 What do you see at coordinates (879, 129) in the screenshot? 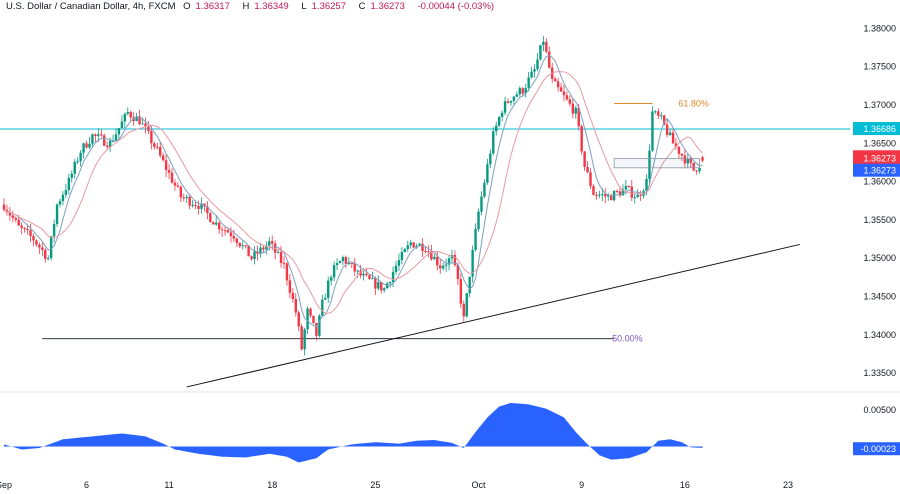
I see `price-tag-label: 1.36686` at bounding box center [879, 129].